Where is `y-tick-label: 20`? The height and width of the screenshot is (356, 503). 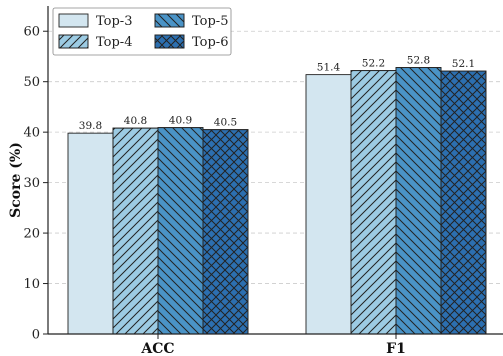 y-tick-label: 20 is located at coordinates (31, 234).